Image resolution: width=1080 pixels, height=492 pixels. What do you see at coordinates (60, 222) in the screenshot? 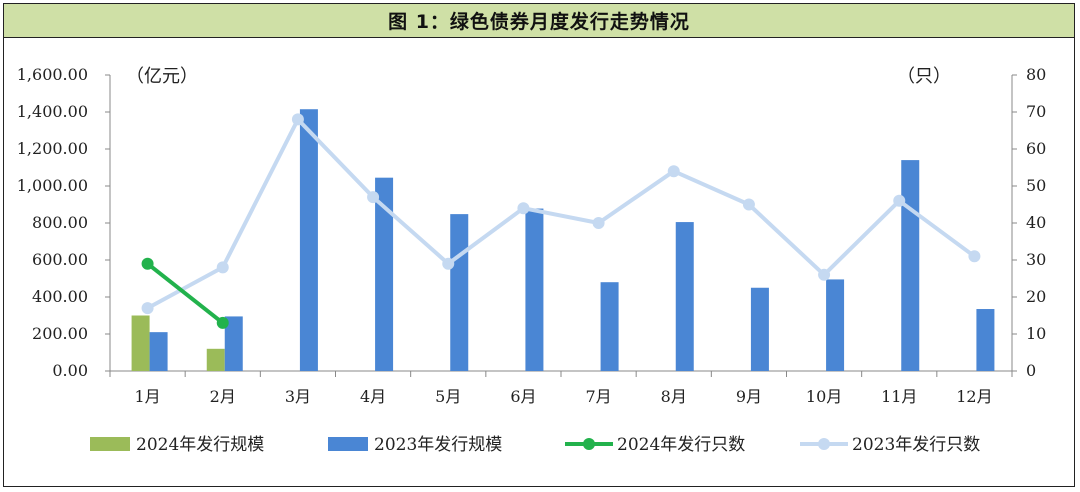
I see `left-tick-label: 800.00` at bounding box center [60, 222].